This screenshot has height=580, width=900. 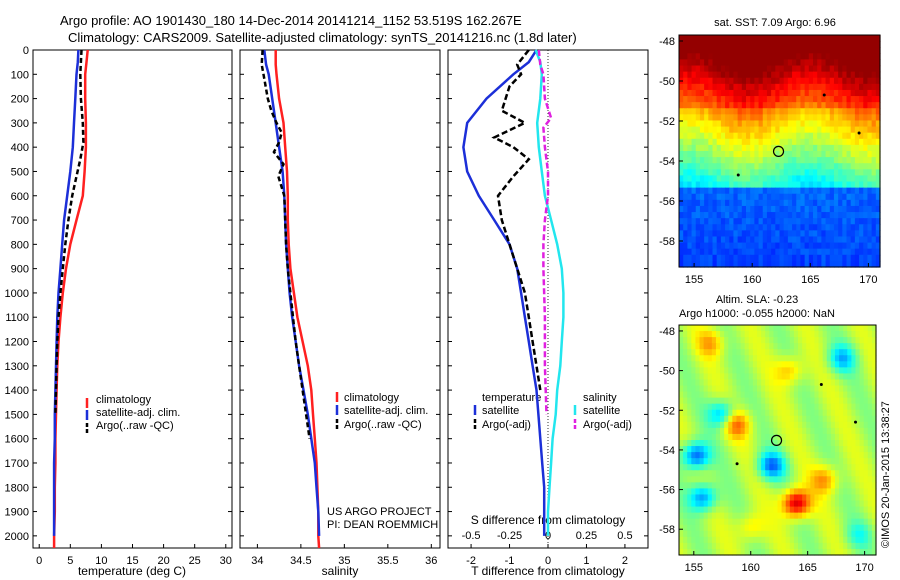 What do you see at coordinates (752, 280) in the screenshot?
I see `map-x-tick-label: 160` at bounding box center [752, 280].